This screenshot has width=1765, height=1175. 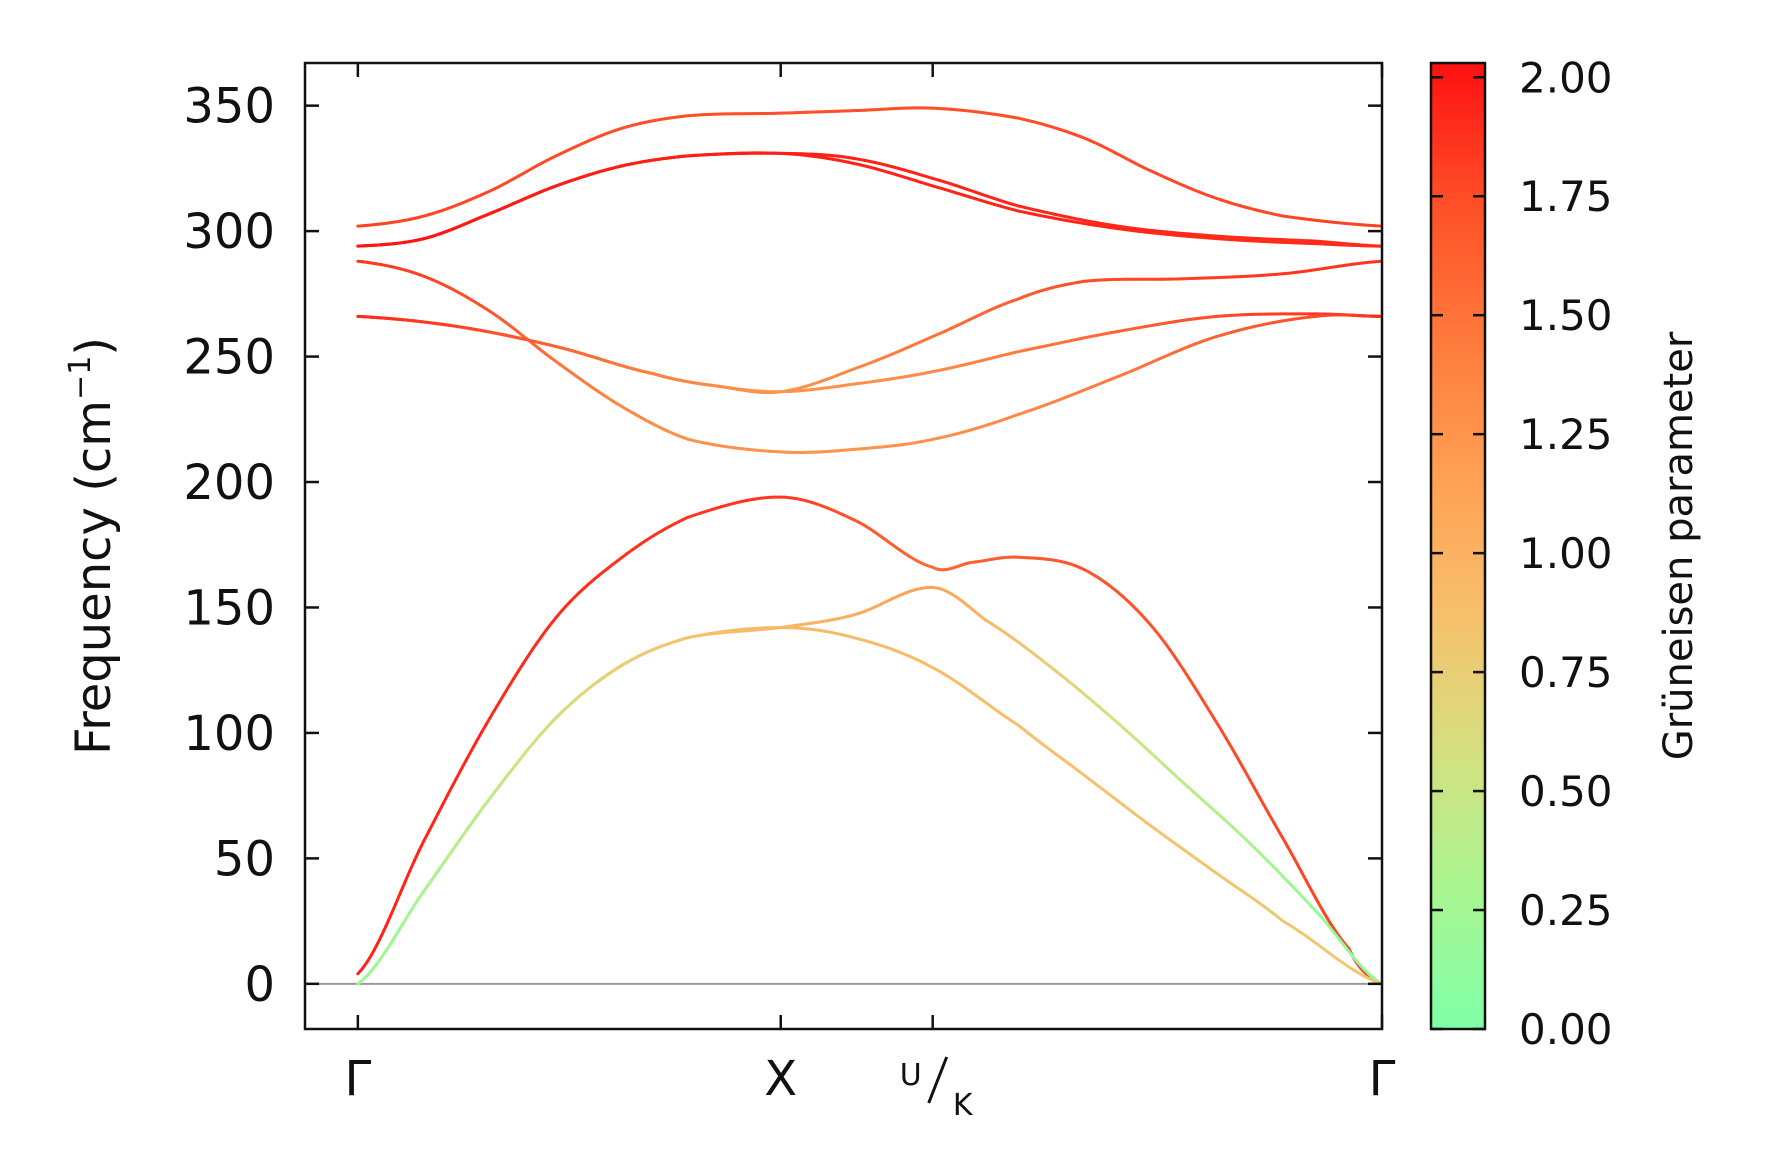 I want to click on colorbar-tick-label: 1.00, so click(x=1566, y=553).